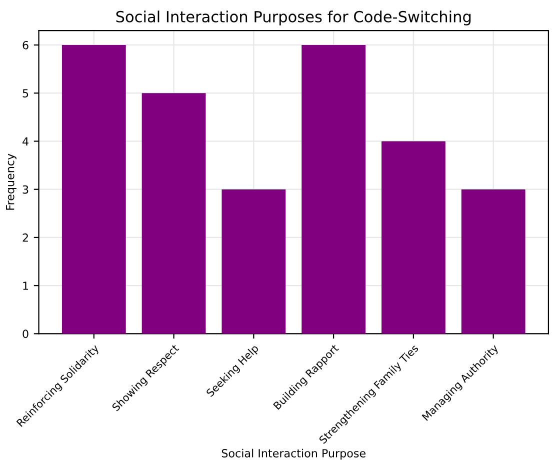  I want to click on chart-title: Social Interaction Purposes for Code-Switching, so click(293, 18).